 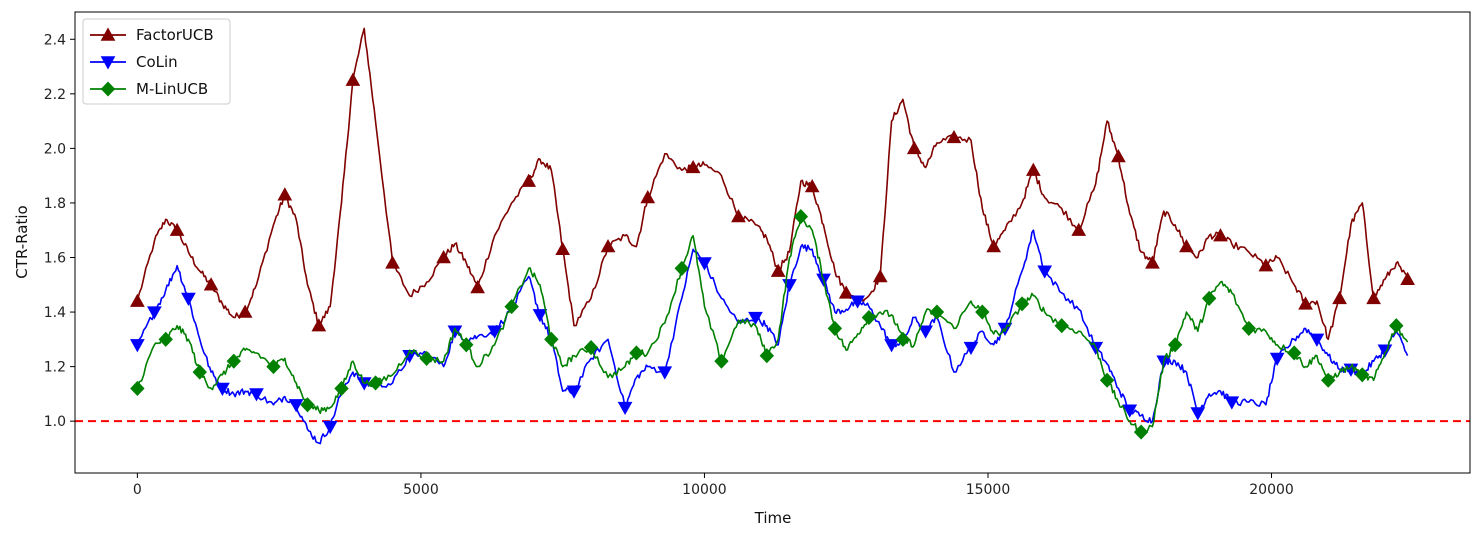 I want to click on x-tick-label: 20000, so click(x=1271, y=490).